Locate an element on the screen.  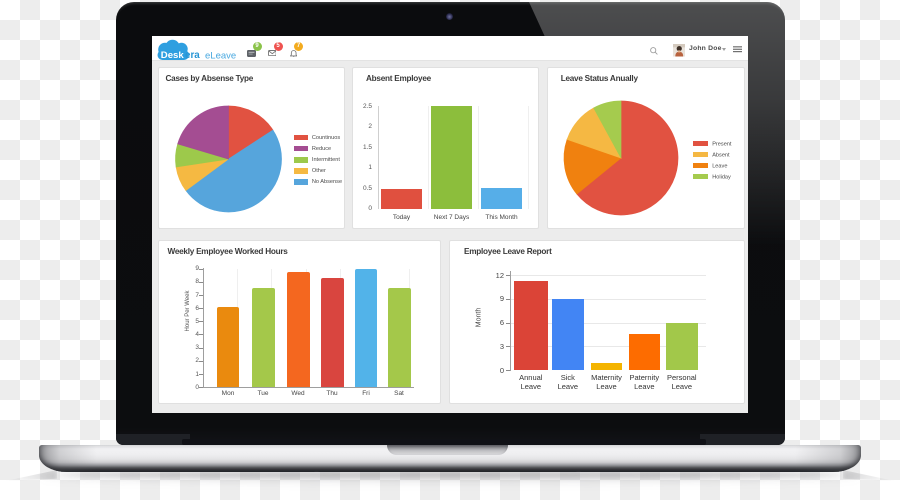
svg-text: eLeave is located at coordinates (220, 55).